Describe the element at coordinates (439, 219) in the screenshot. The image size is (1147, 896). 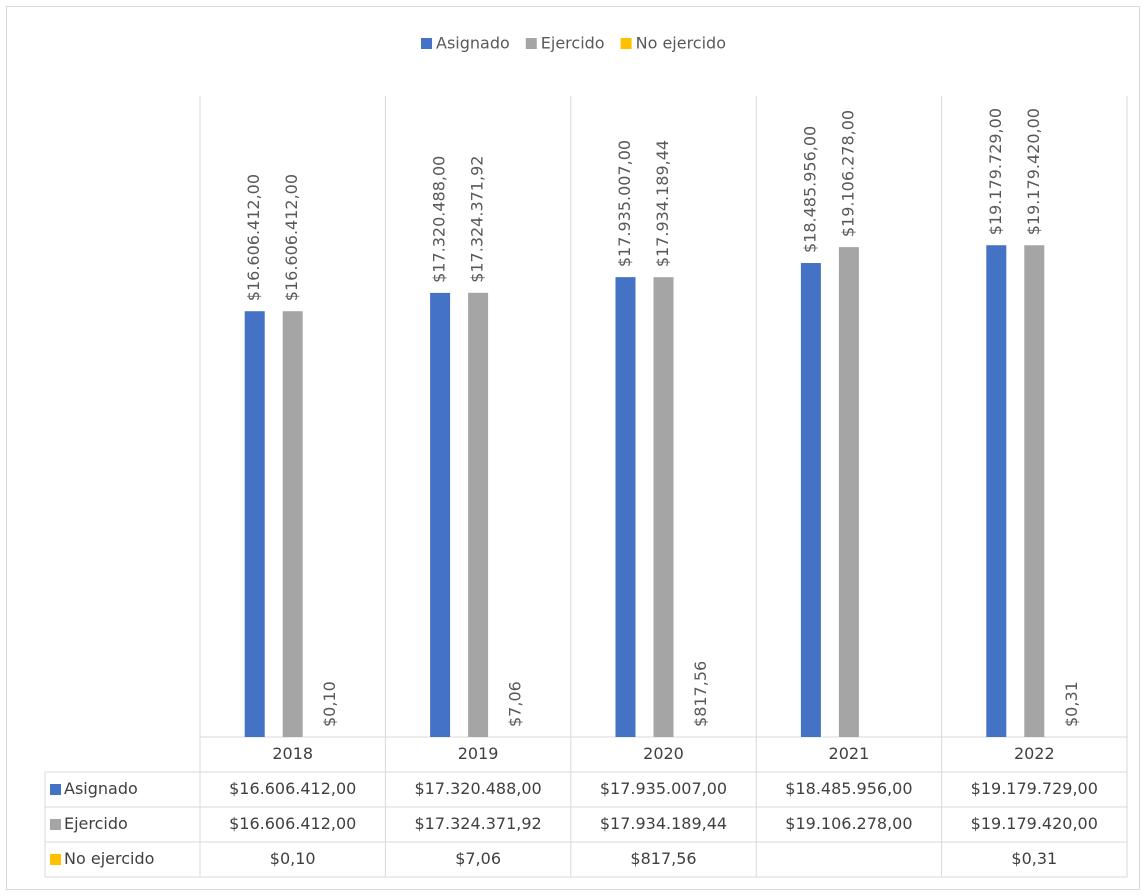
I see `data-label: $17.320.488,00` at that location.